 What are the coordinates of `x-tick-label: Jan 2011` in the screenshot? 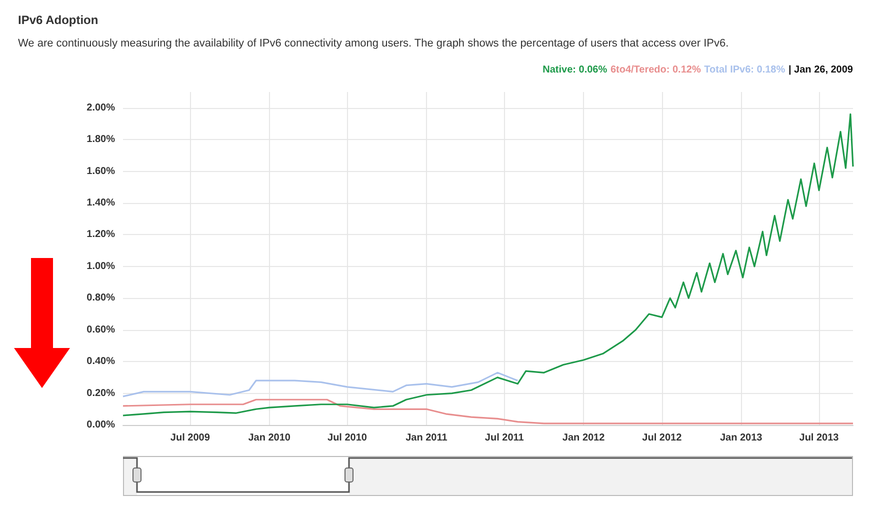 It's located at (427, 438).